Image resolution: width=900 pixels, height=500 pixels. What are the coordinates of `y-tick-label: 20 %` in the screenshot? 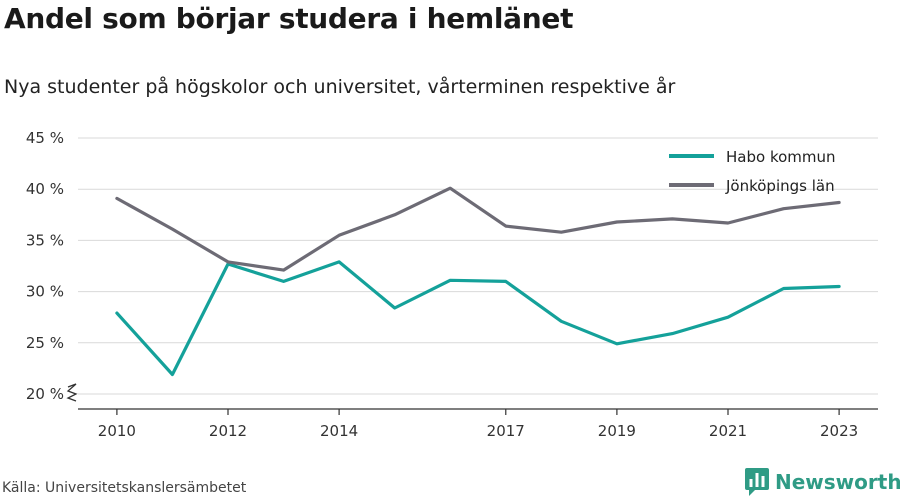 It's located at (45, 394).